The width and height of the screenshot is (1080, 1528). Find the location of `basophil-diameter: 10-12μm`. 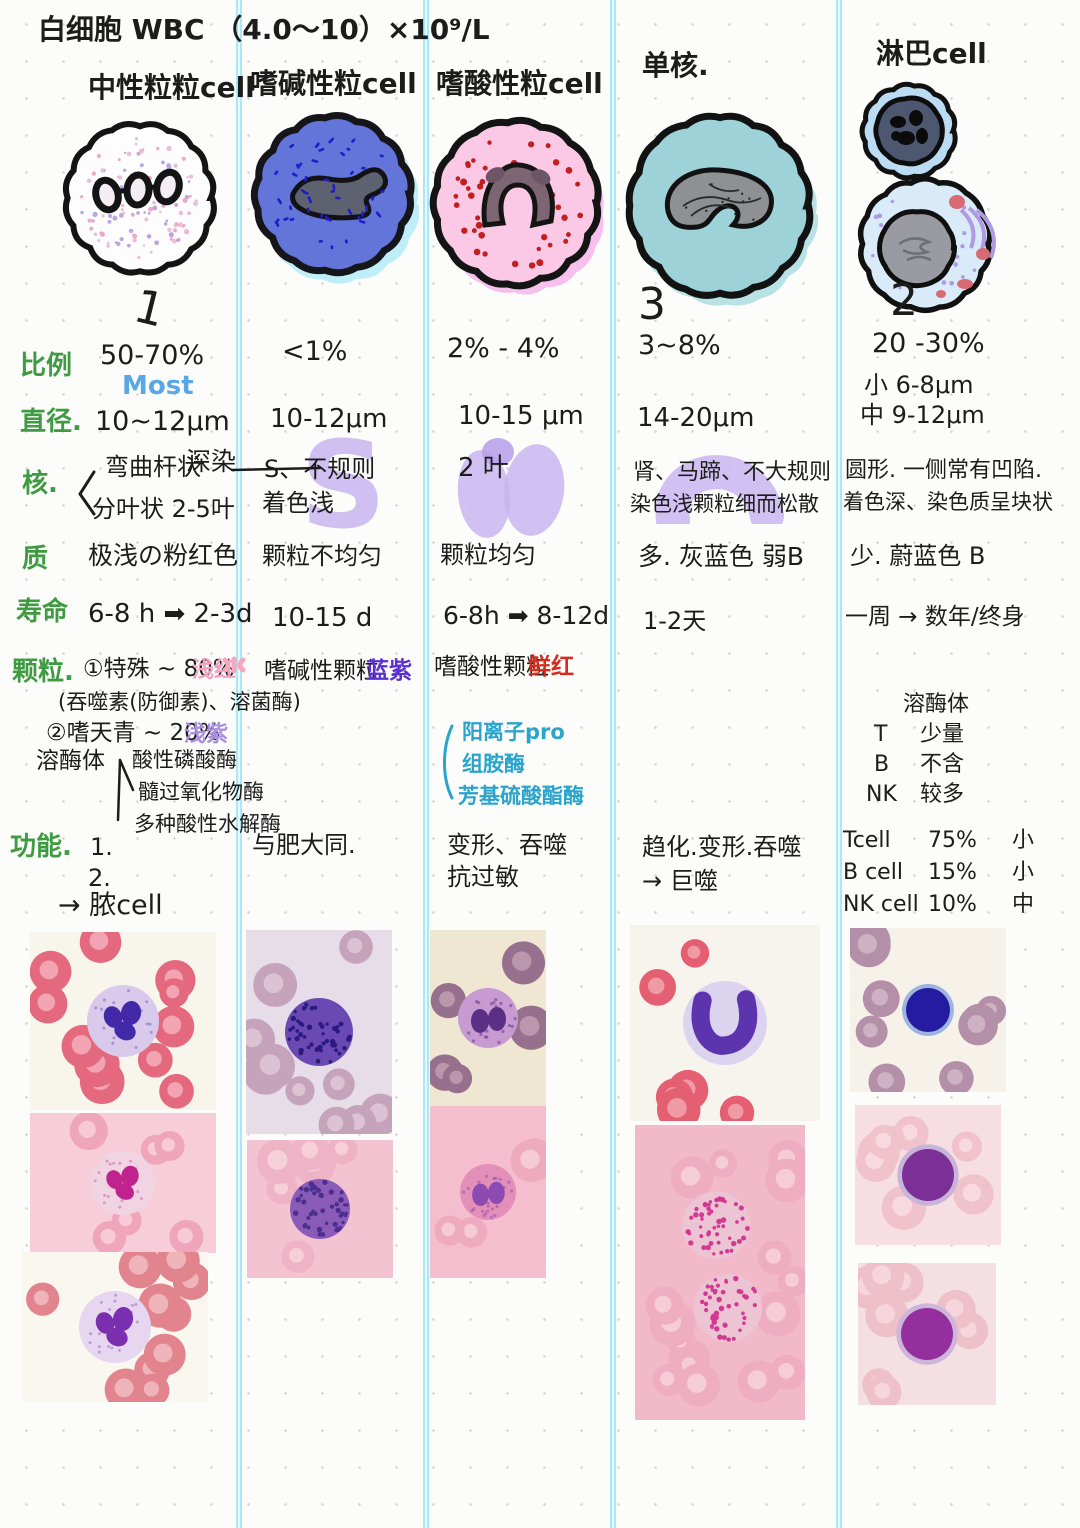

basophil-diameter: 10-12μm is located at coordinates (329, 419).